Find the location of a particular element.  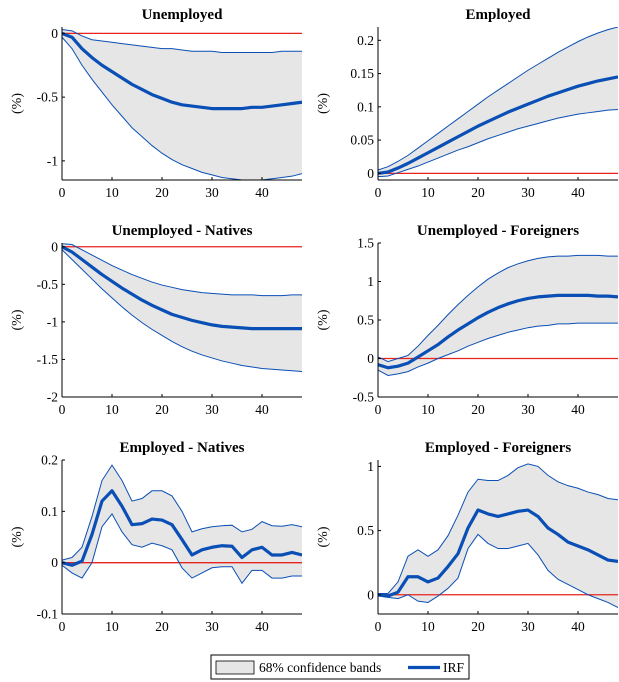

y-tick-label: -0.1 is located at coordinates (47, 614).